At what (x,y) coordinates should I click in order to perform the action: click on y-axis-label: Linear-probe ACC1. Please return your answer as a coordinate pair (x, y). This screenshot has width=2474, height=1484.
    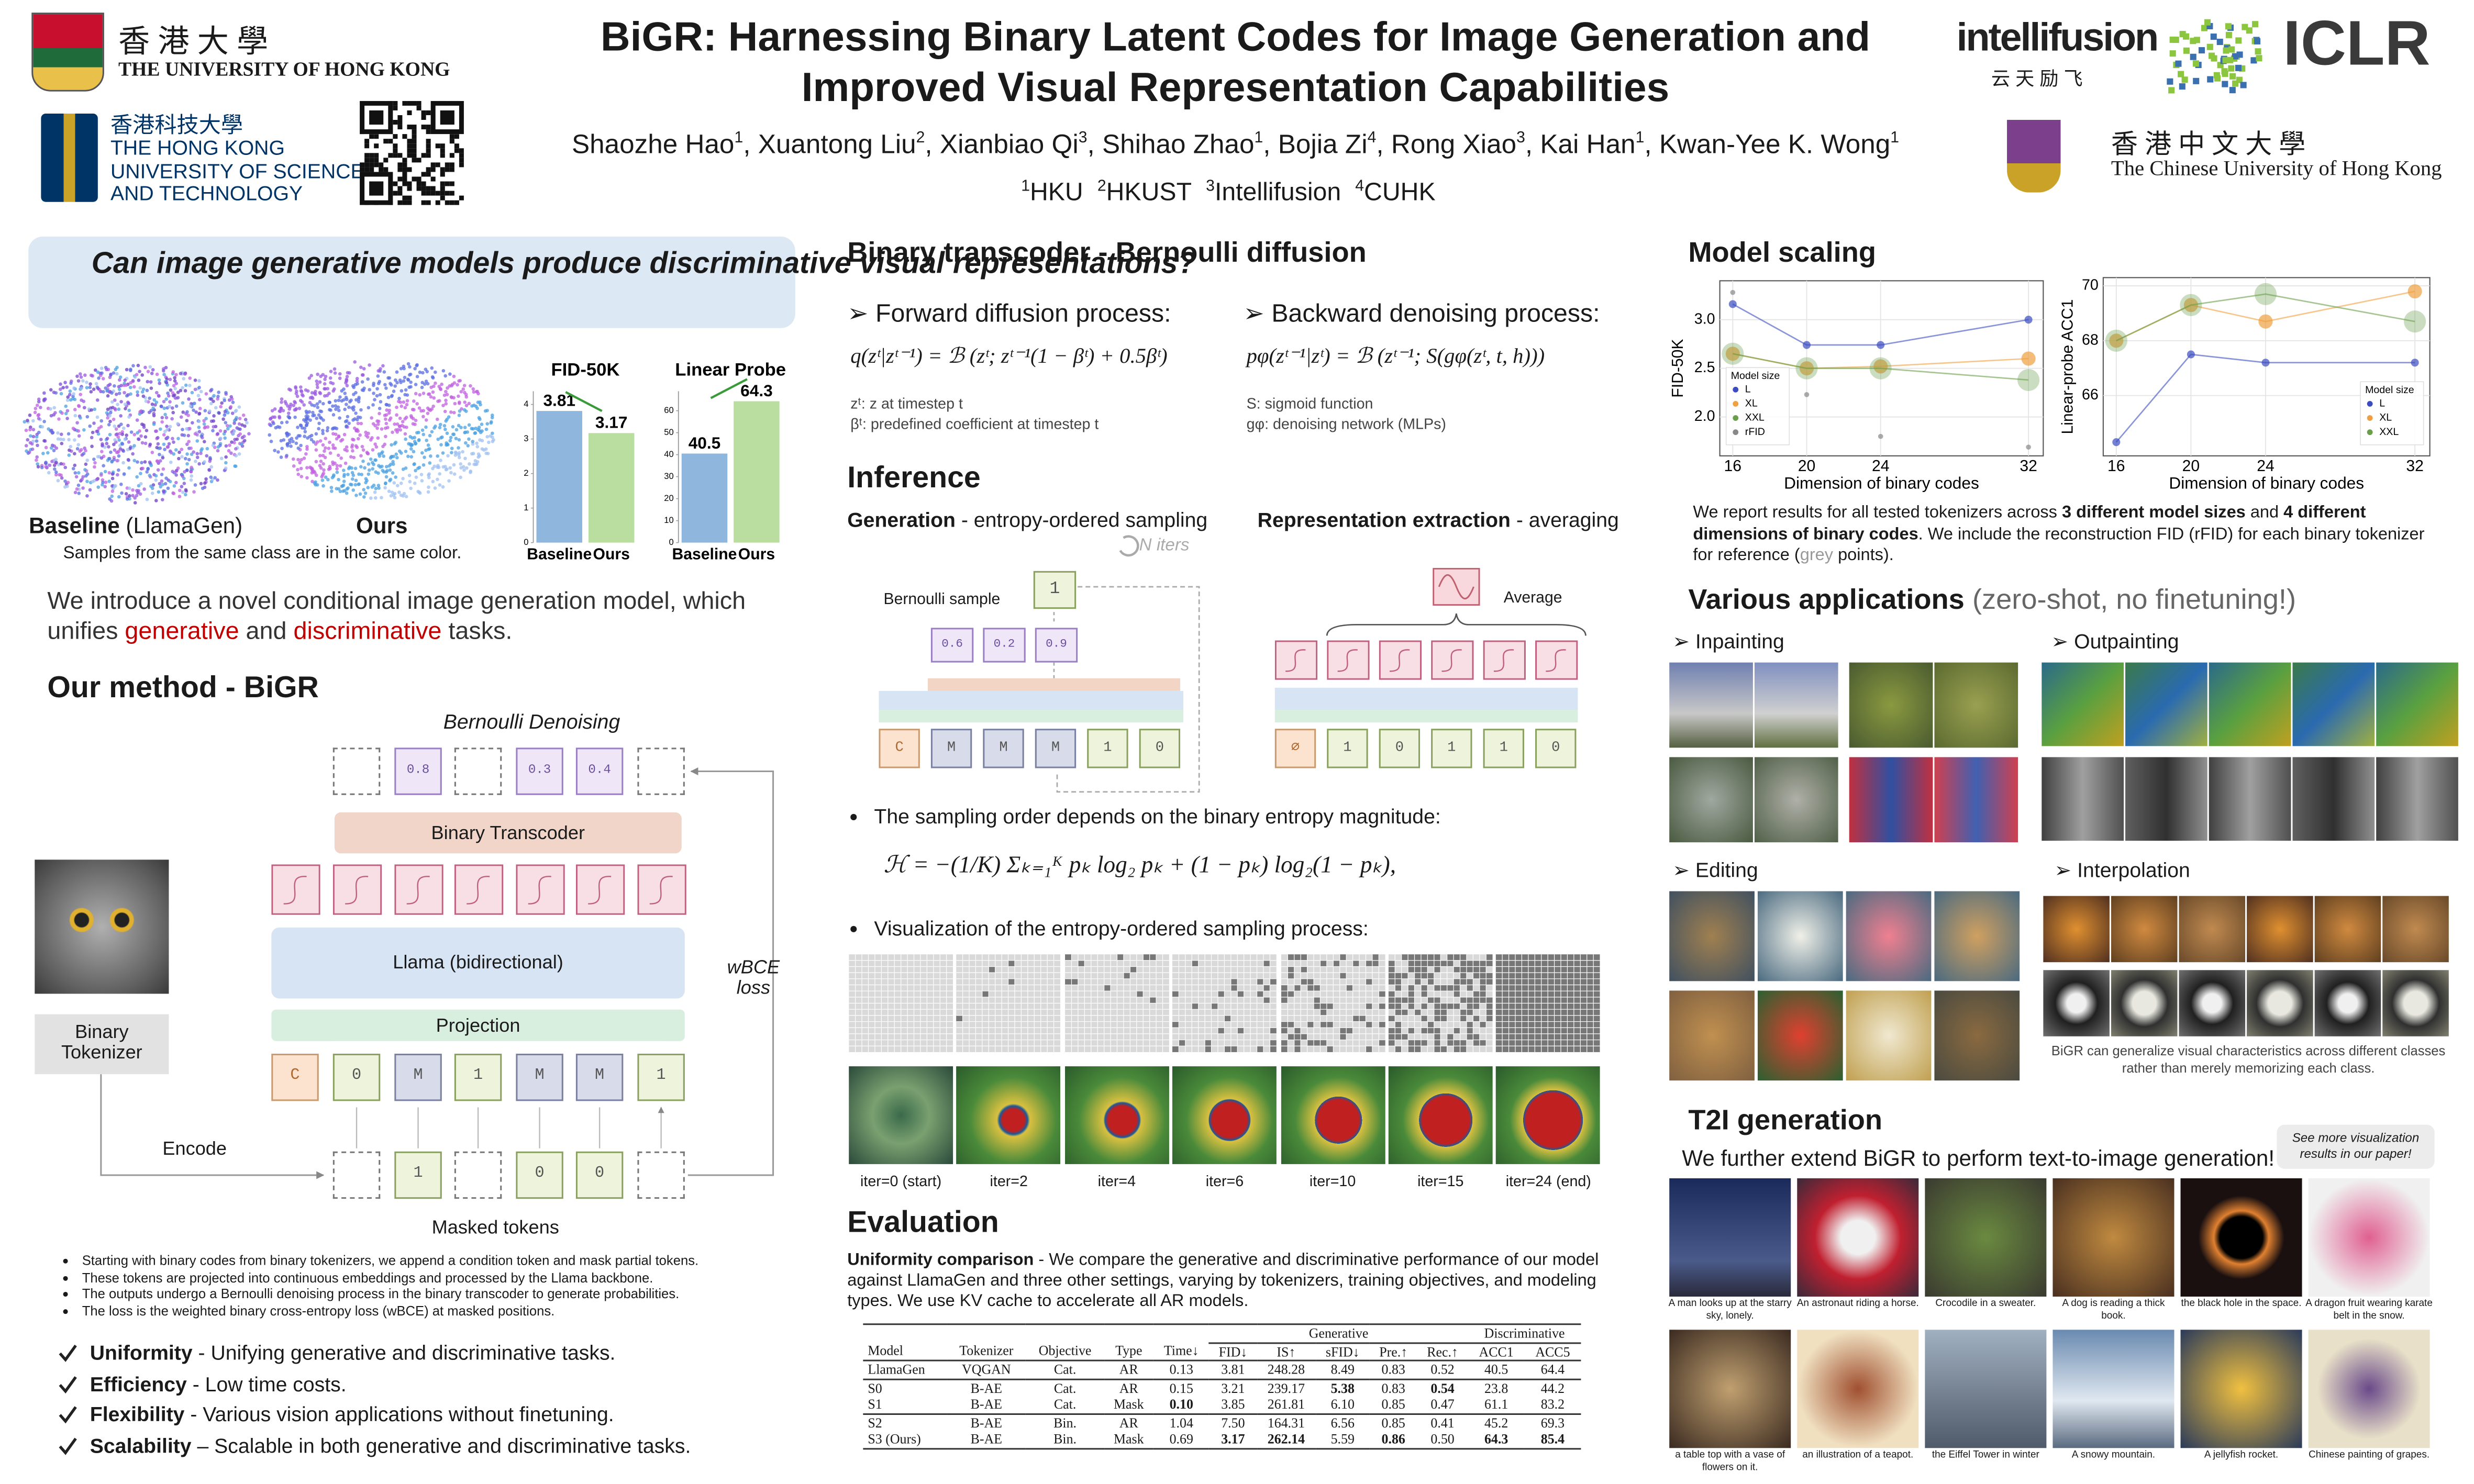
    Looking at the image, I should click on (2068, 367).